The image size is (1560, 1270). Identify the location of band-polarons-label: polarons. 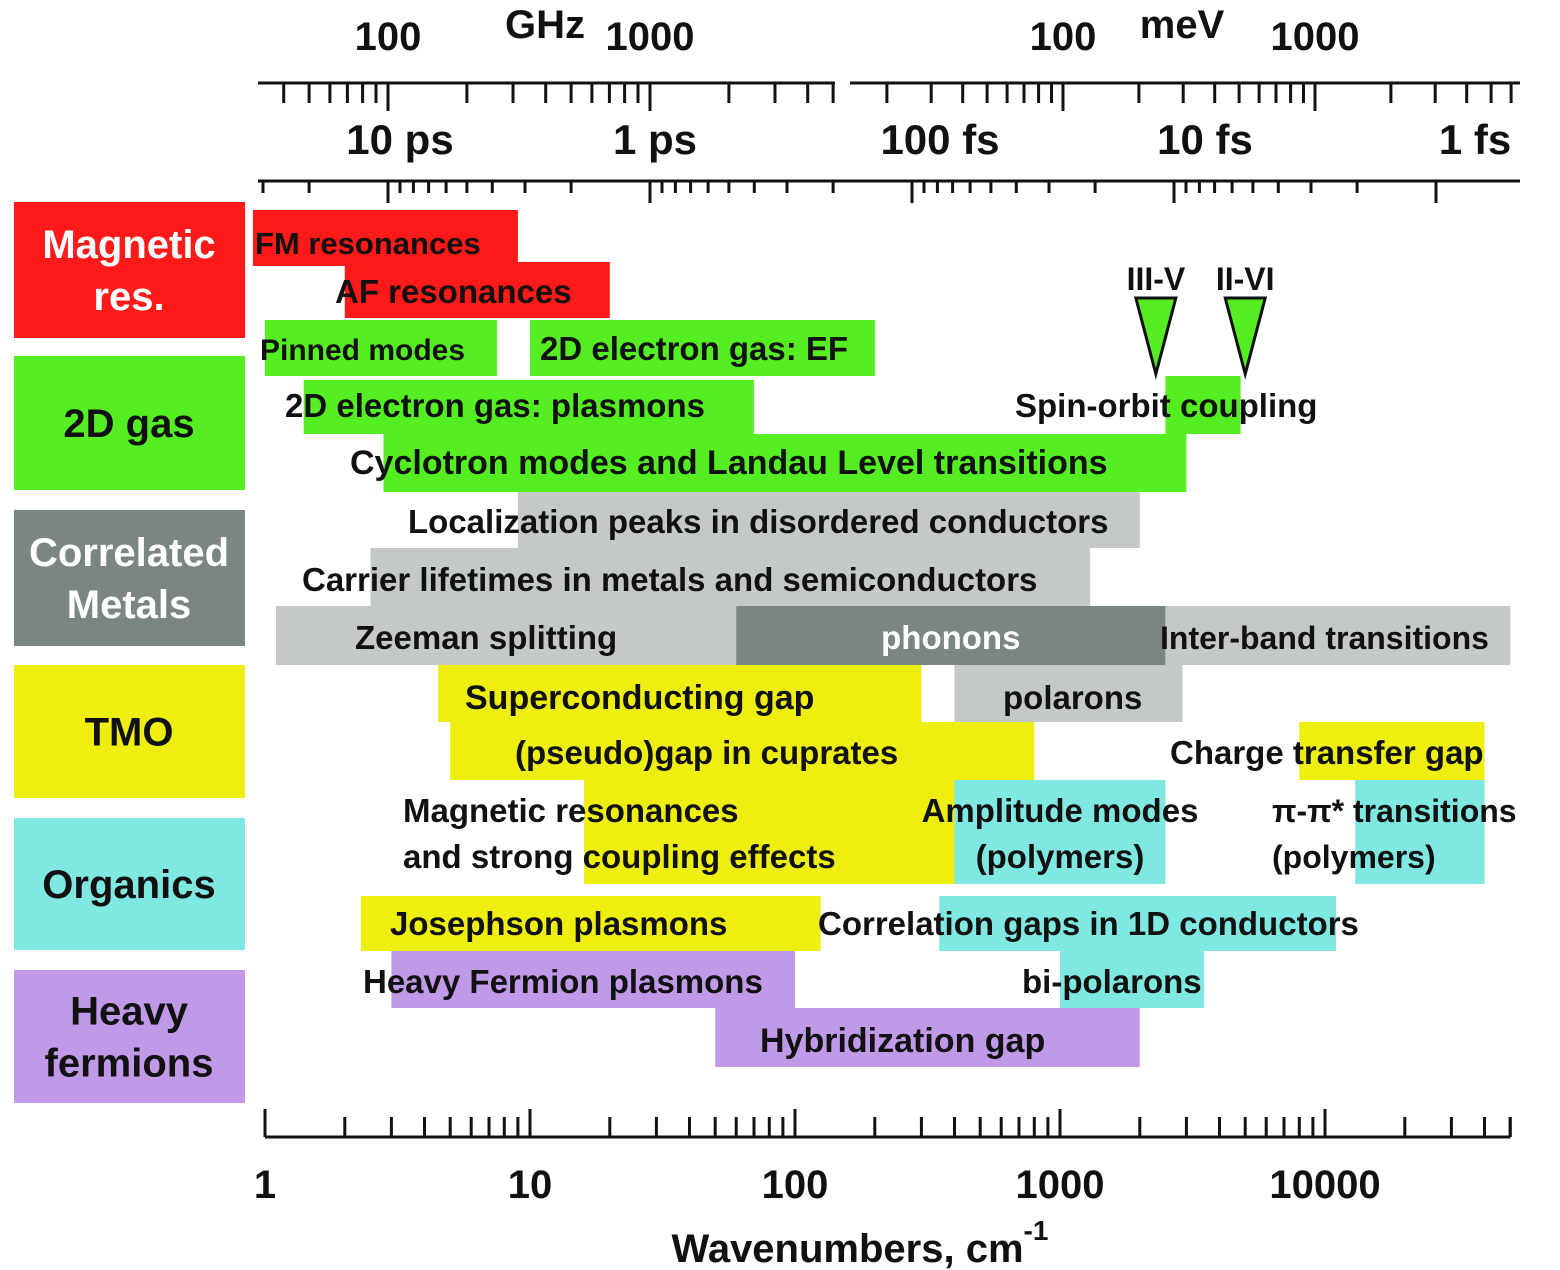
(1072, 697).